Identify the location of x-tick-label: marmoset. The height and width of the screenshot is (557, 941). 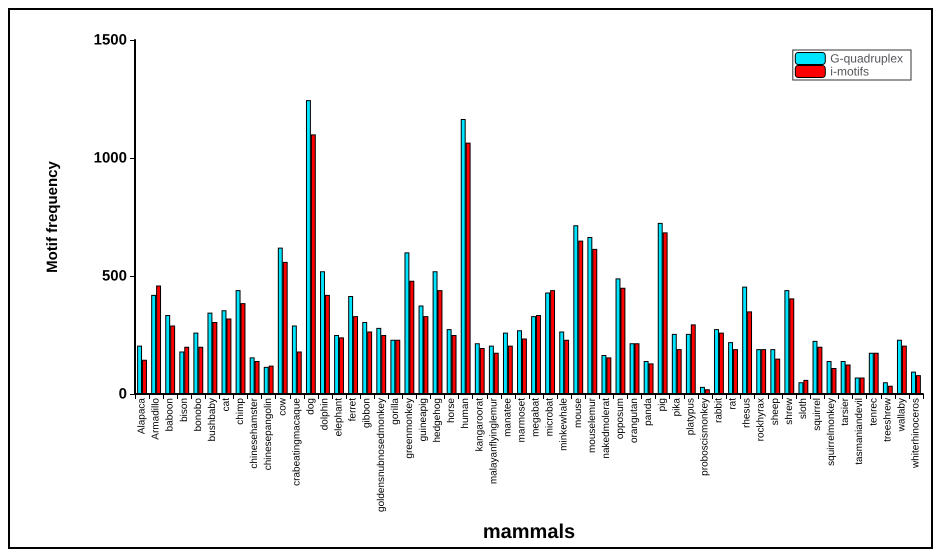
(522, 420).